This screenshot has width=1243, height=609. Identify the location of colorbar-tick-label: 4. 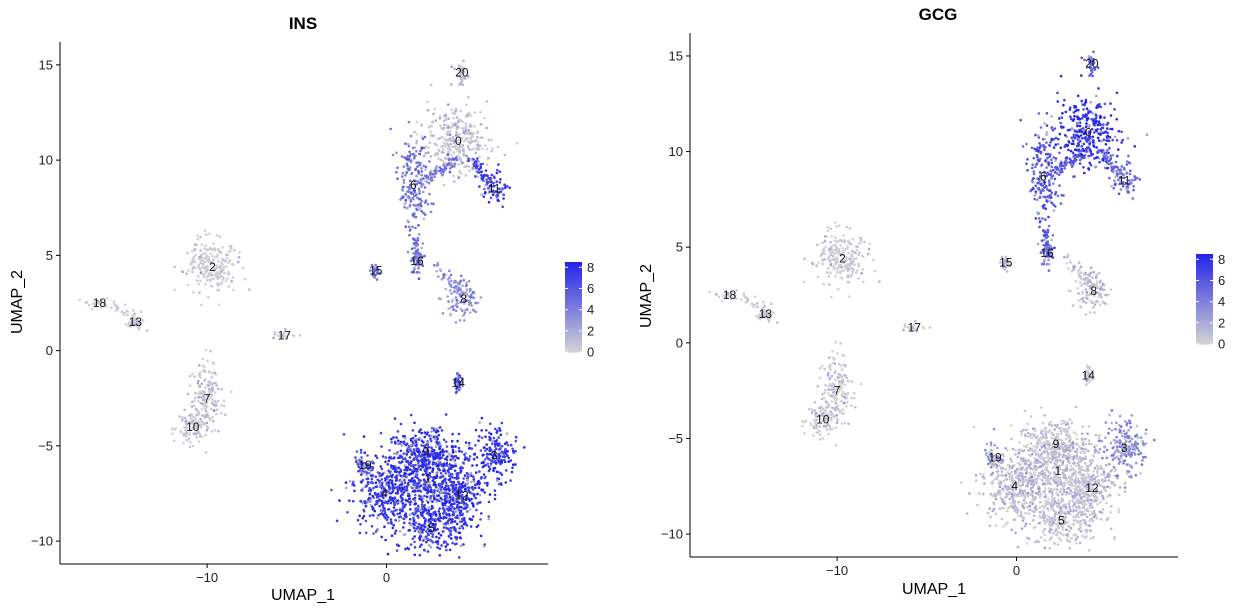
(590, 309).